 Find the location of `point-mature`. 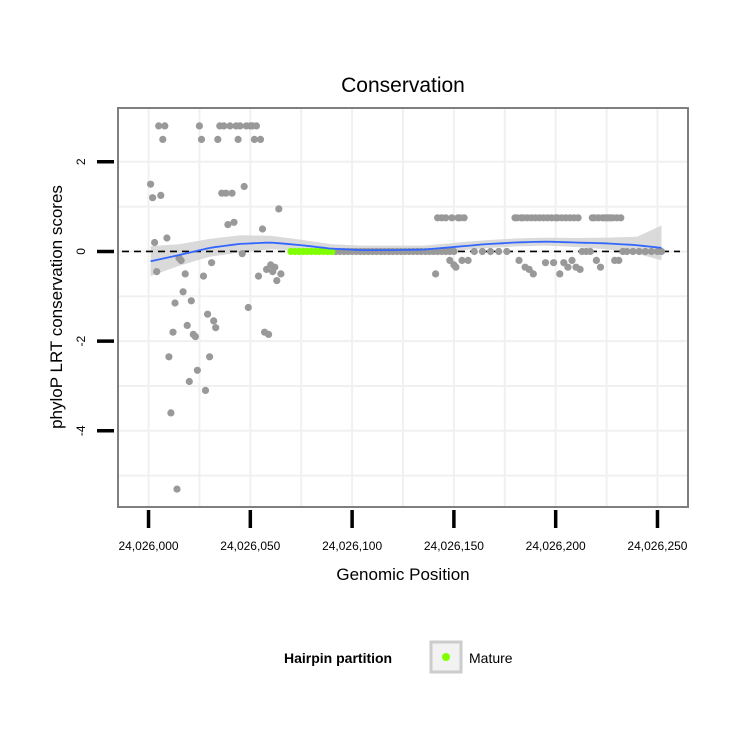

point-mature is located at coordinates (332, 251).